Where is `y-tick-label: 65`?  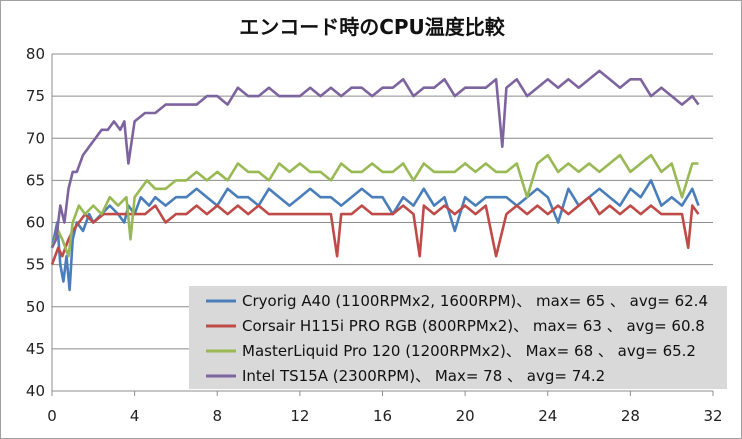
y-tick-label: 65 is located at coordinates (35, 180).